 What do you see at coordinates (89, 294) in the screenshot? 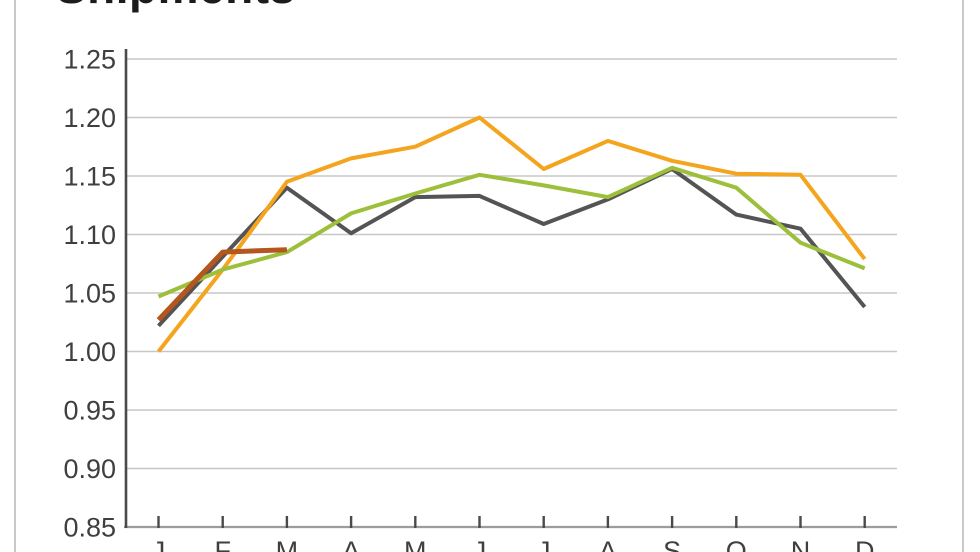
I see `y-axis-label: 1.05` at bounding box center [89, 294].